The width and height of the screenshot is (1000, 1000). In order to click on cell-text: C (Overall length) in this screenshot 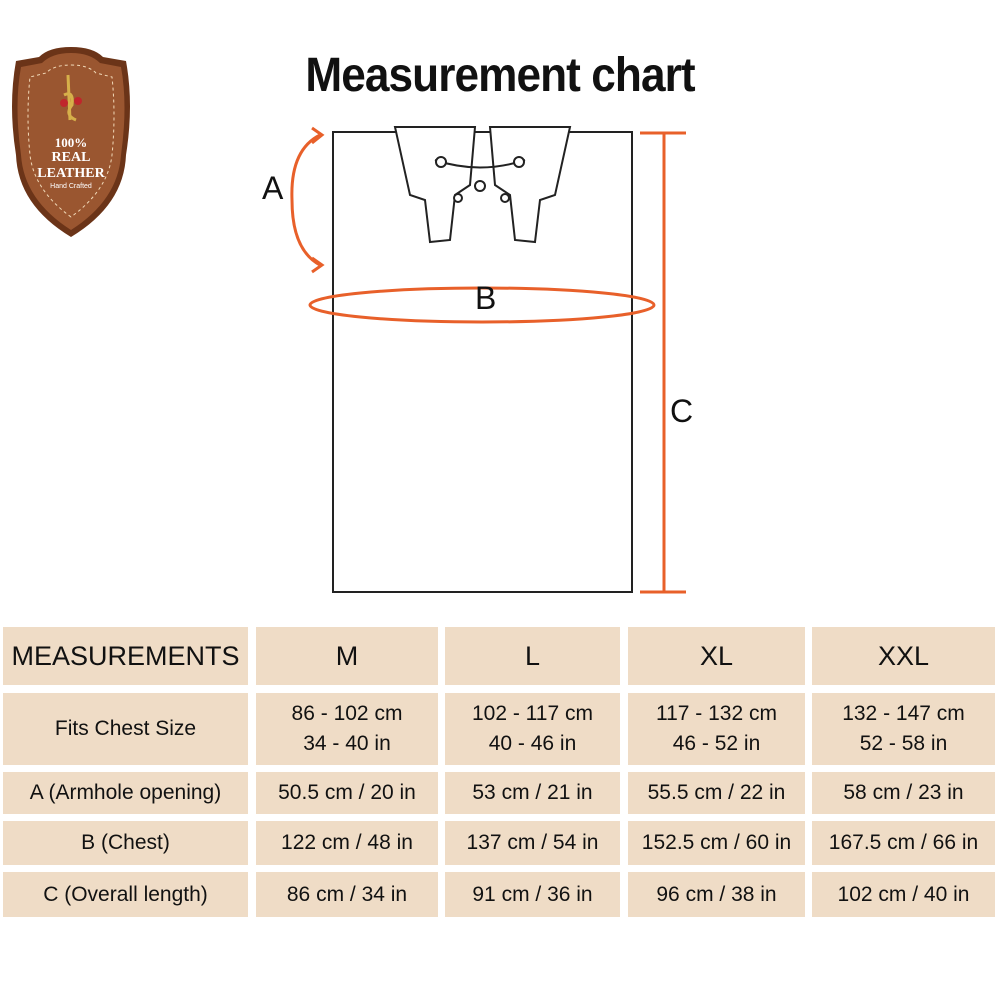, I will do `click(125, 894)`.